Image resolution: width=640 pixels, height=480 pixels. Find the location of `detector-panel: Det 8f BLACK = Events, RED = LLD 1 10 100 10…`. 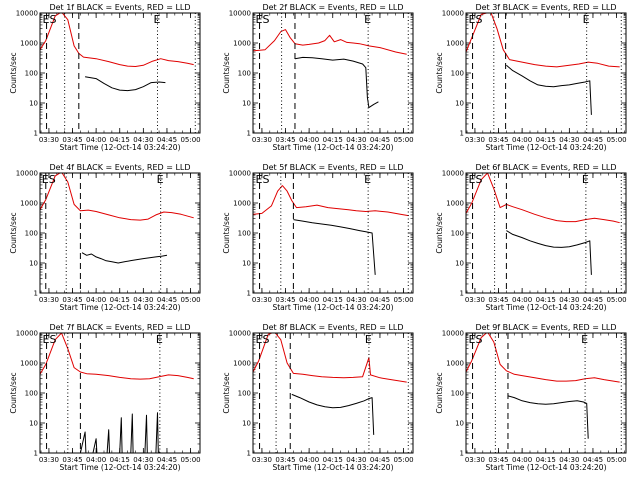

detector-panel: Det 8f BLACK = Events, RED = LLD 1 10 100 10… is located at coordinates (318, 397).